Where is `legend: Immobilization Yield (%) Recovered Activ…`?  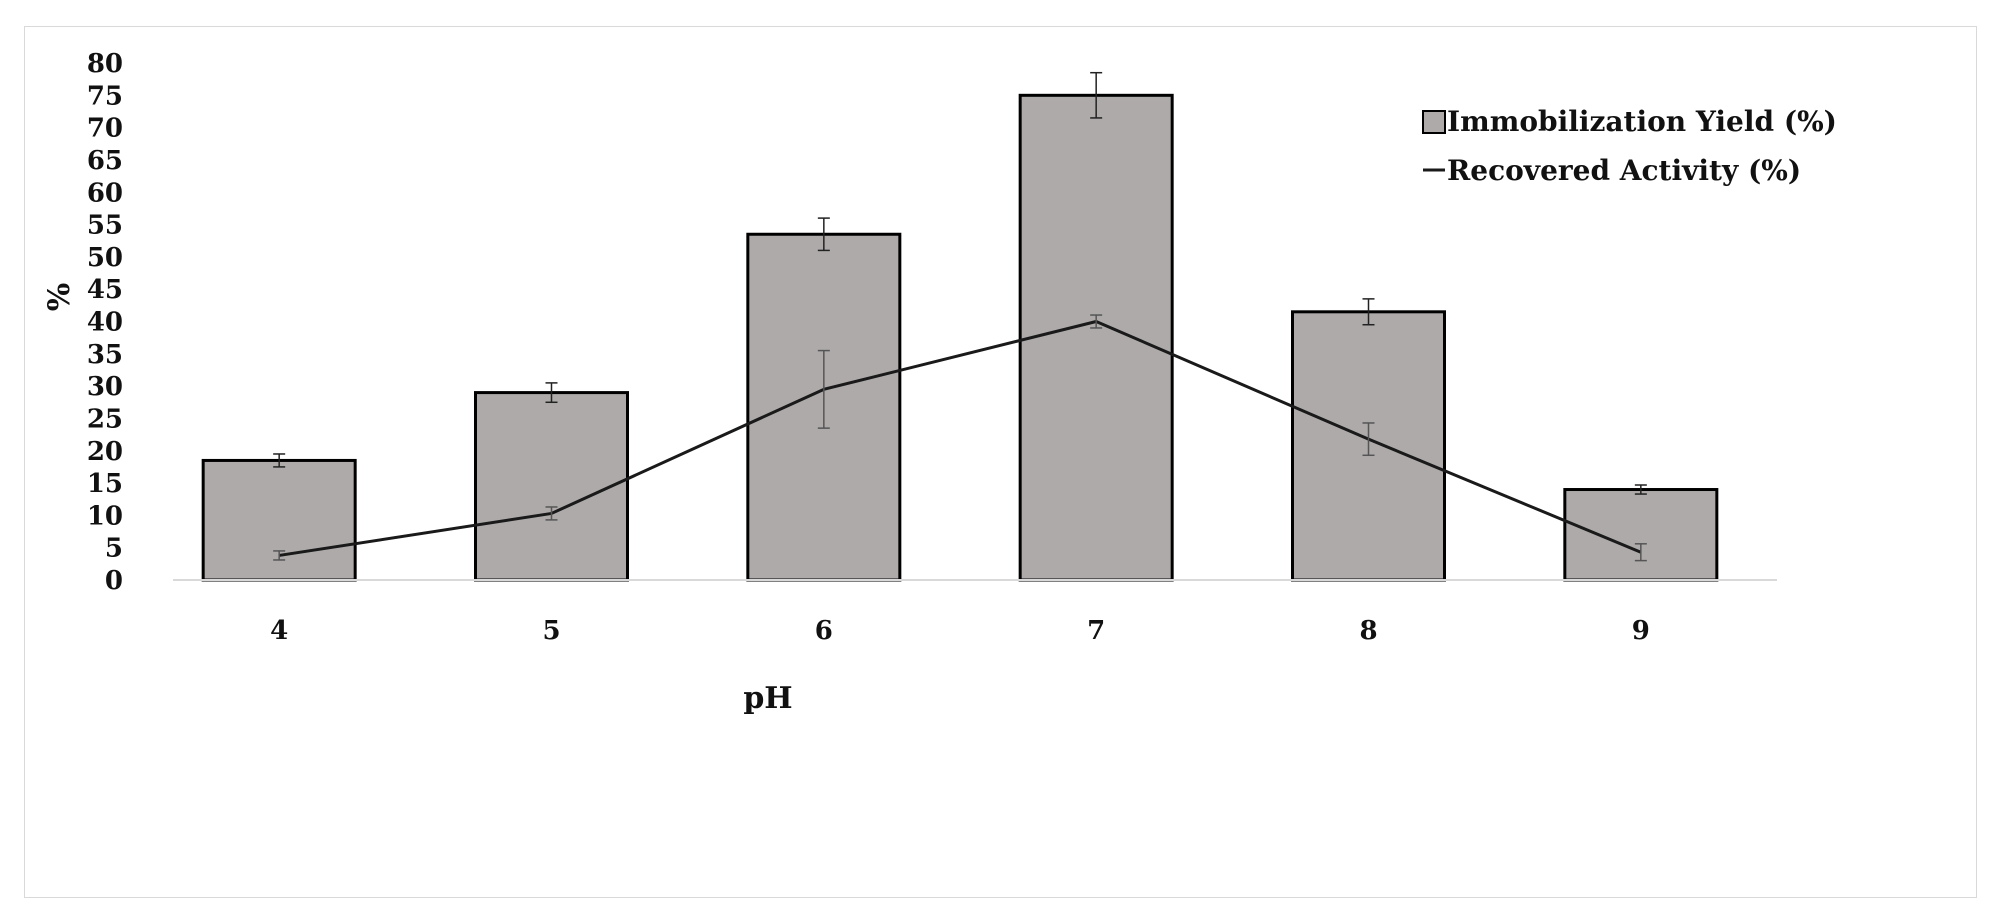 legend: Immobilization Yield (%) Recovered Activ… is located at coordinates (1629, 146).